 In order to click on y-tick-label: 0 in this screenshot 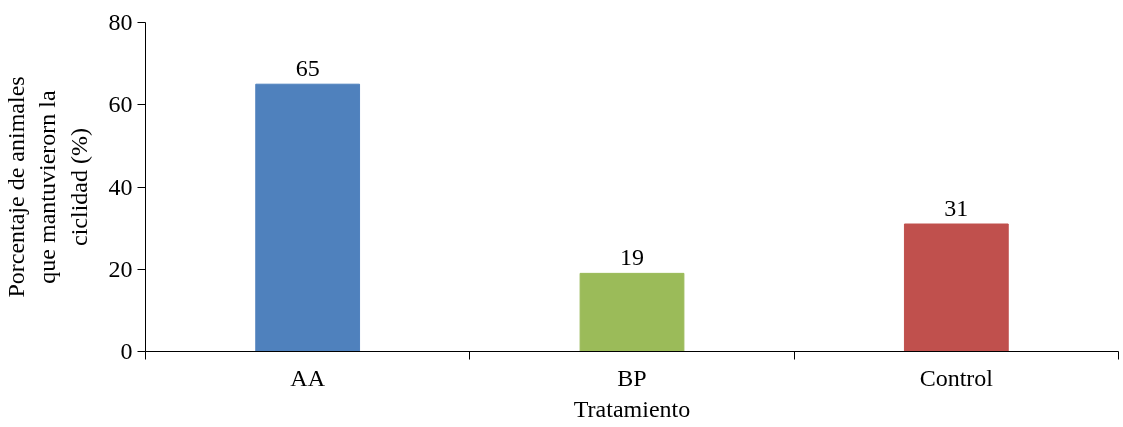, I will do `click(126, 351)`.